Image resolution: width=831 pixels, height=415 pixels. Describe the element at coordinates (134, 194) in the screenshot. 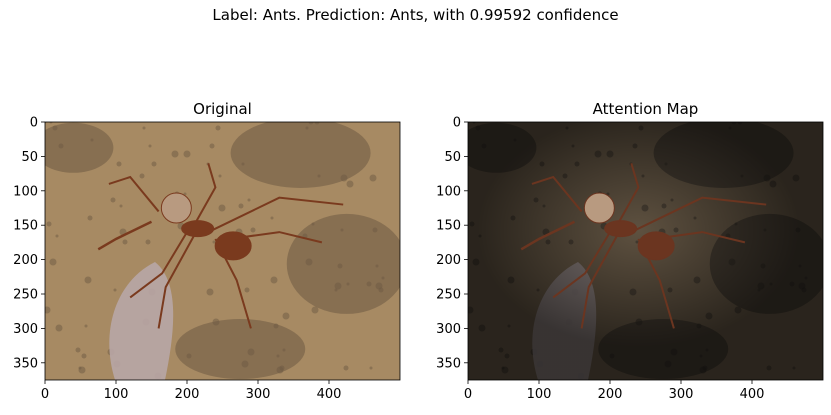

I see `original-ant-antenna` at that location.